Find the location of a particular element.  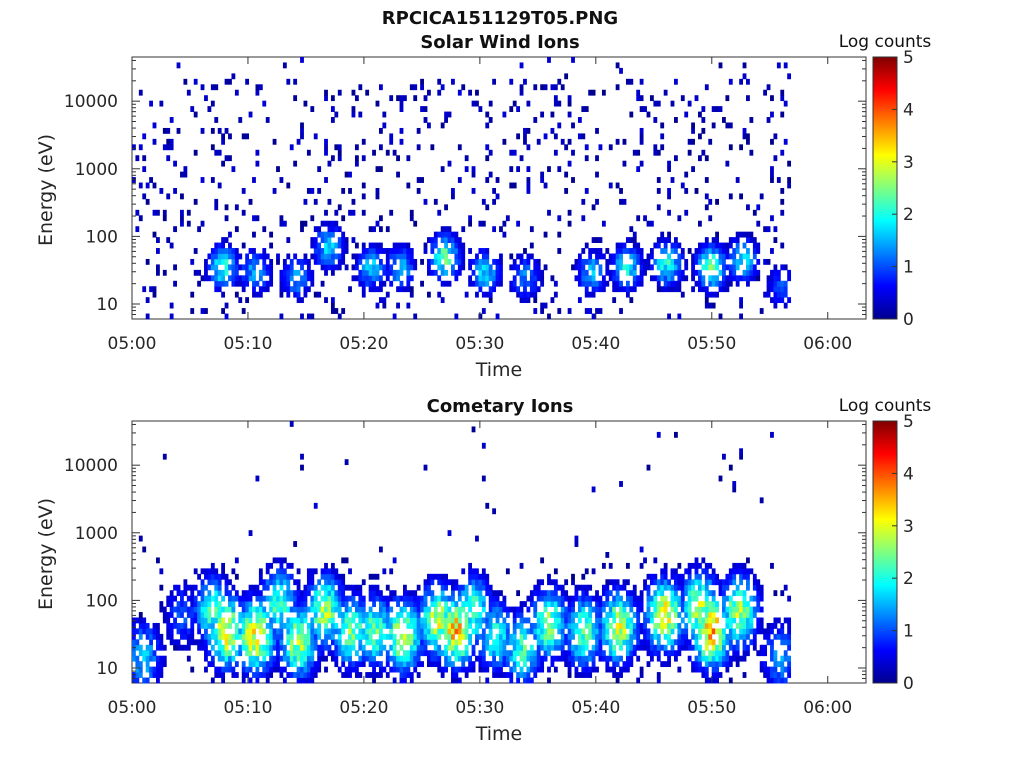

colorbar-tick-label: 1 is located at coordinates (908, 268).